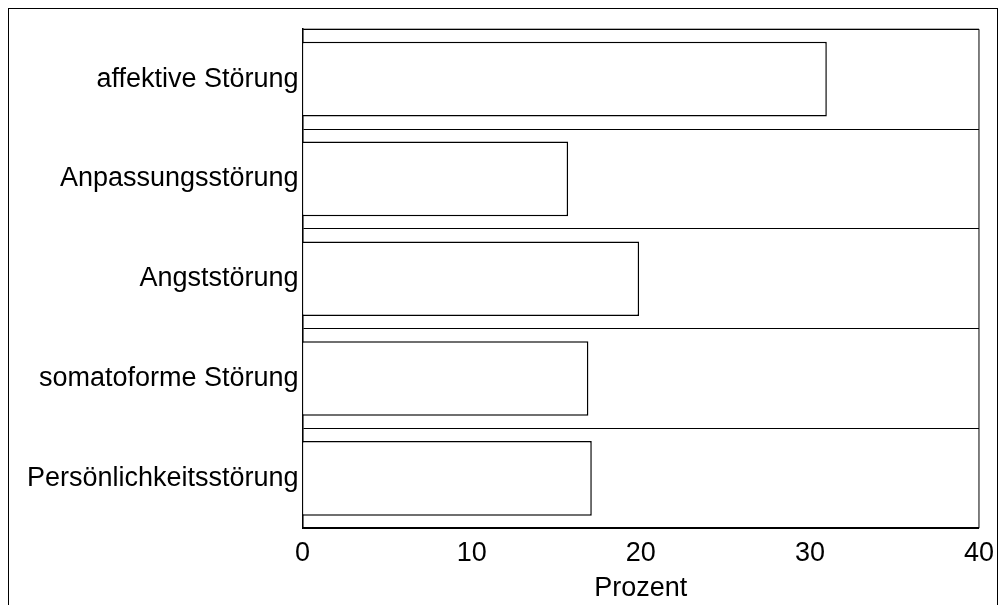 The image size is (1006, 605). What do you see at coordinates (979, 551) in the screenshot?
I see `x-tick-label: 40` at bounding box center [979, 551].